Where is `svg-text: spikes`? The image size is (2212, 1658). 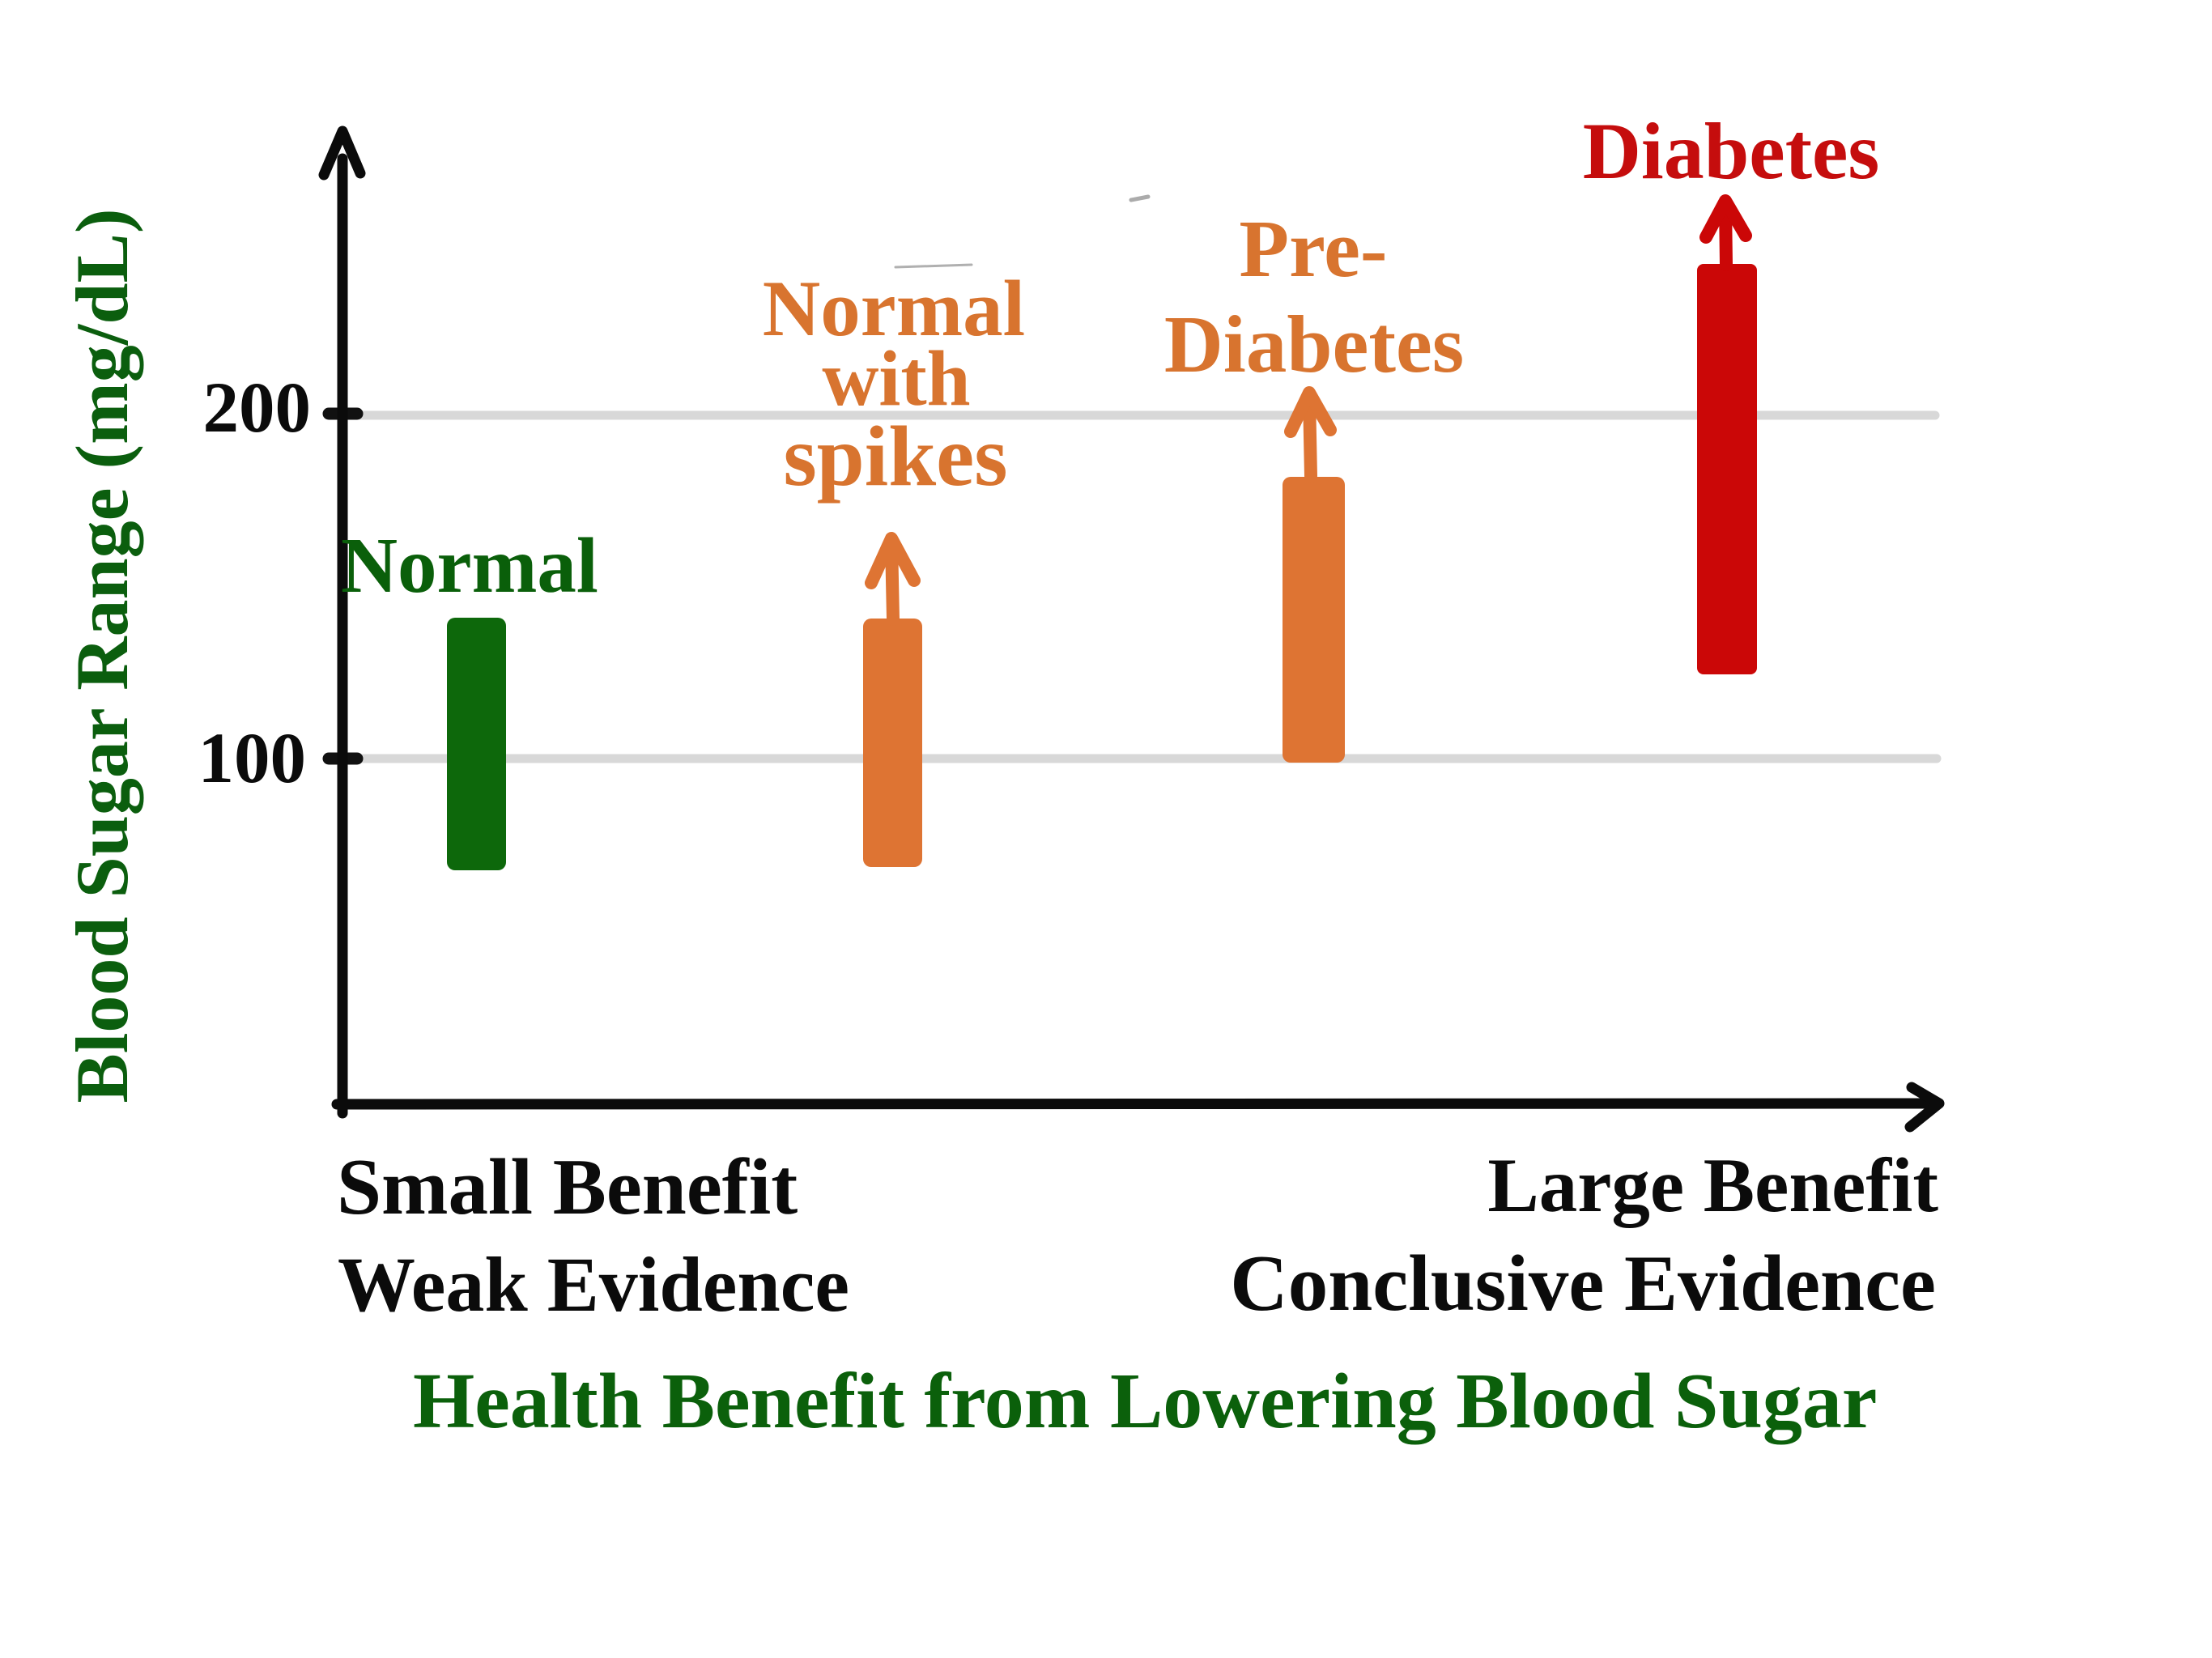
svg-text: spikes is located at coordinates (896, 456).